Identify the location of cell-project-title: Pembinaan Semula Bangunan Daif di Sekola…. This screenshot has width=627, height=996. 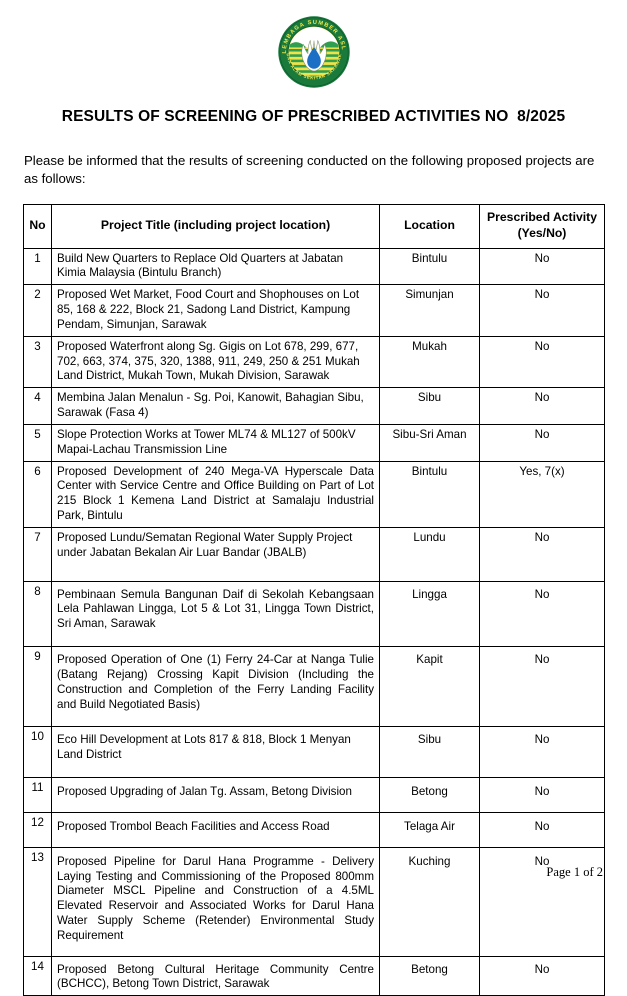
(215, 614).